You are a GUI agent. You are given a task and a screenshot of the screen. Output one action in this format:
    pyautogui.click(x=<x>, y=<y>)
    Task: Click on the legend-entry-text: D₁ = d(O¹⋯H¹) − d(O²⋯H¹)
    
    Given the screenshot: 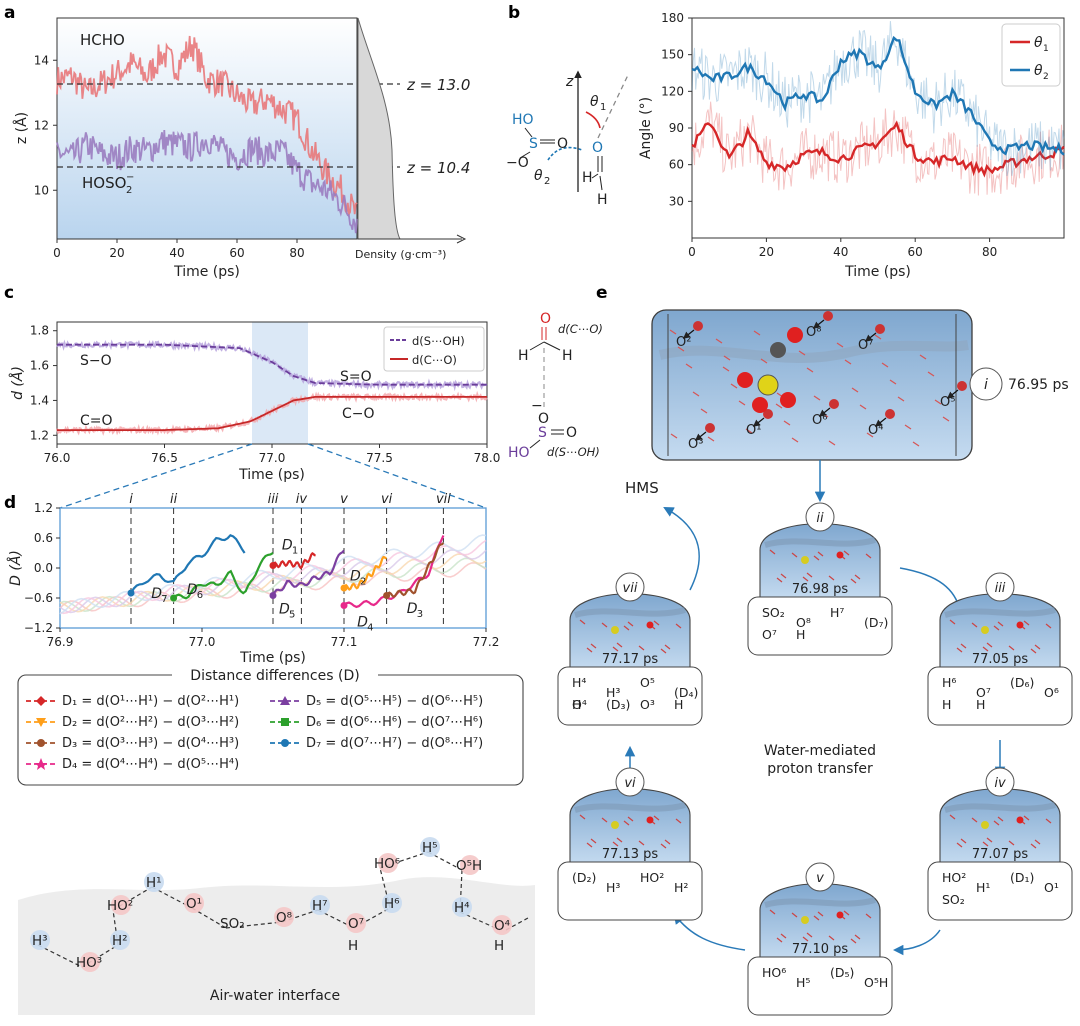 What is the action you would take?
    pyautogui.click(x=150, y=701)
    